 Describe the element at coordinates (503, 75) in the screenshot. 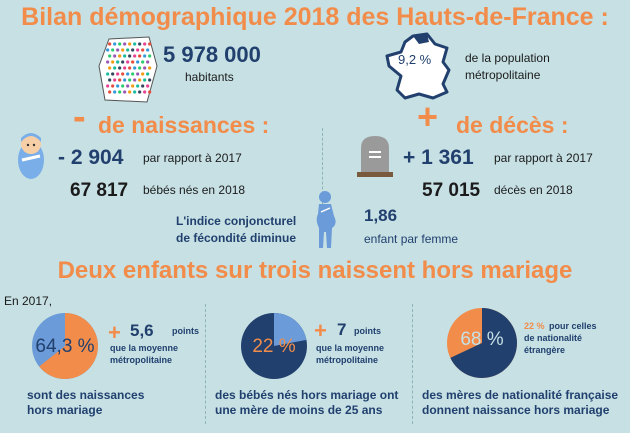

I see `population-share-label-2: métropolitaine` at that location.